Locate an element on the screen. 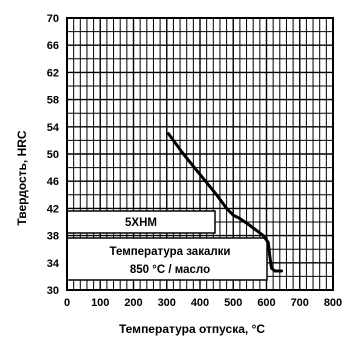 This screenshot has height=337, width=347. x-tick-label: 500 is located at coordinates (233, 303).